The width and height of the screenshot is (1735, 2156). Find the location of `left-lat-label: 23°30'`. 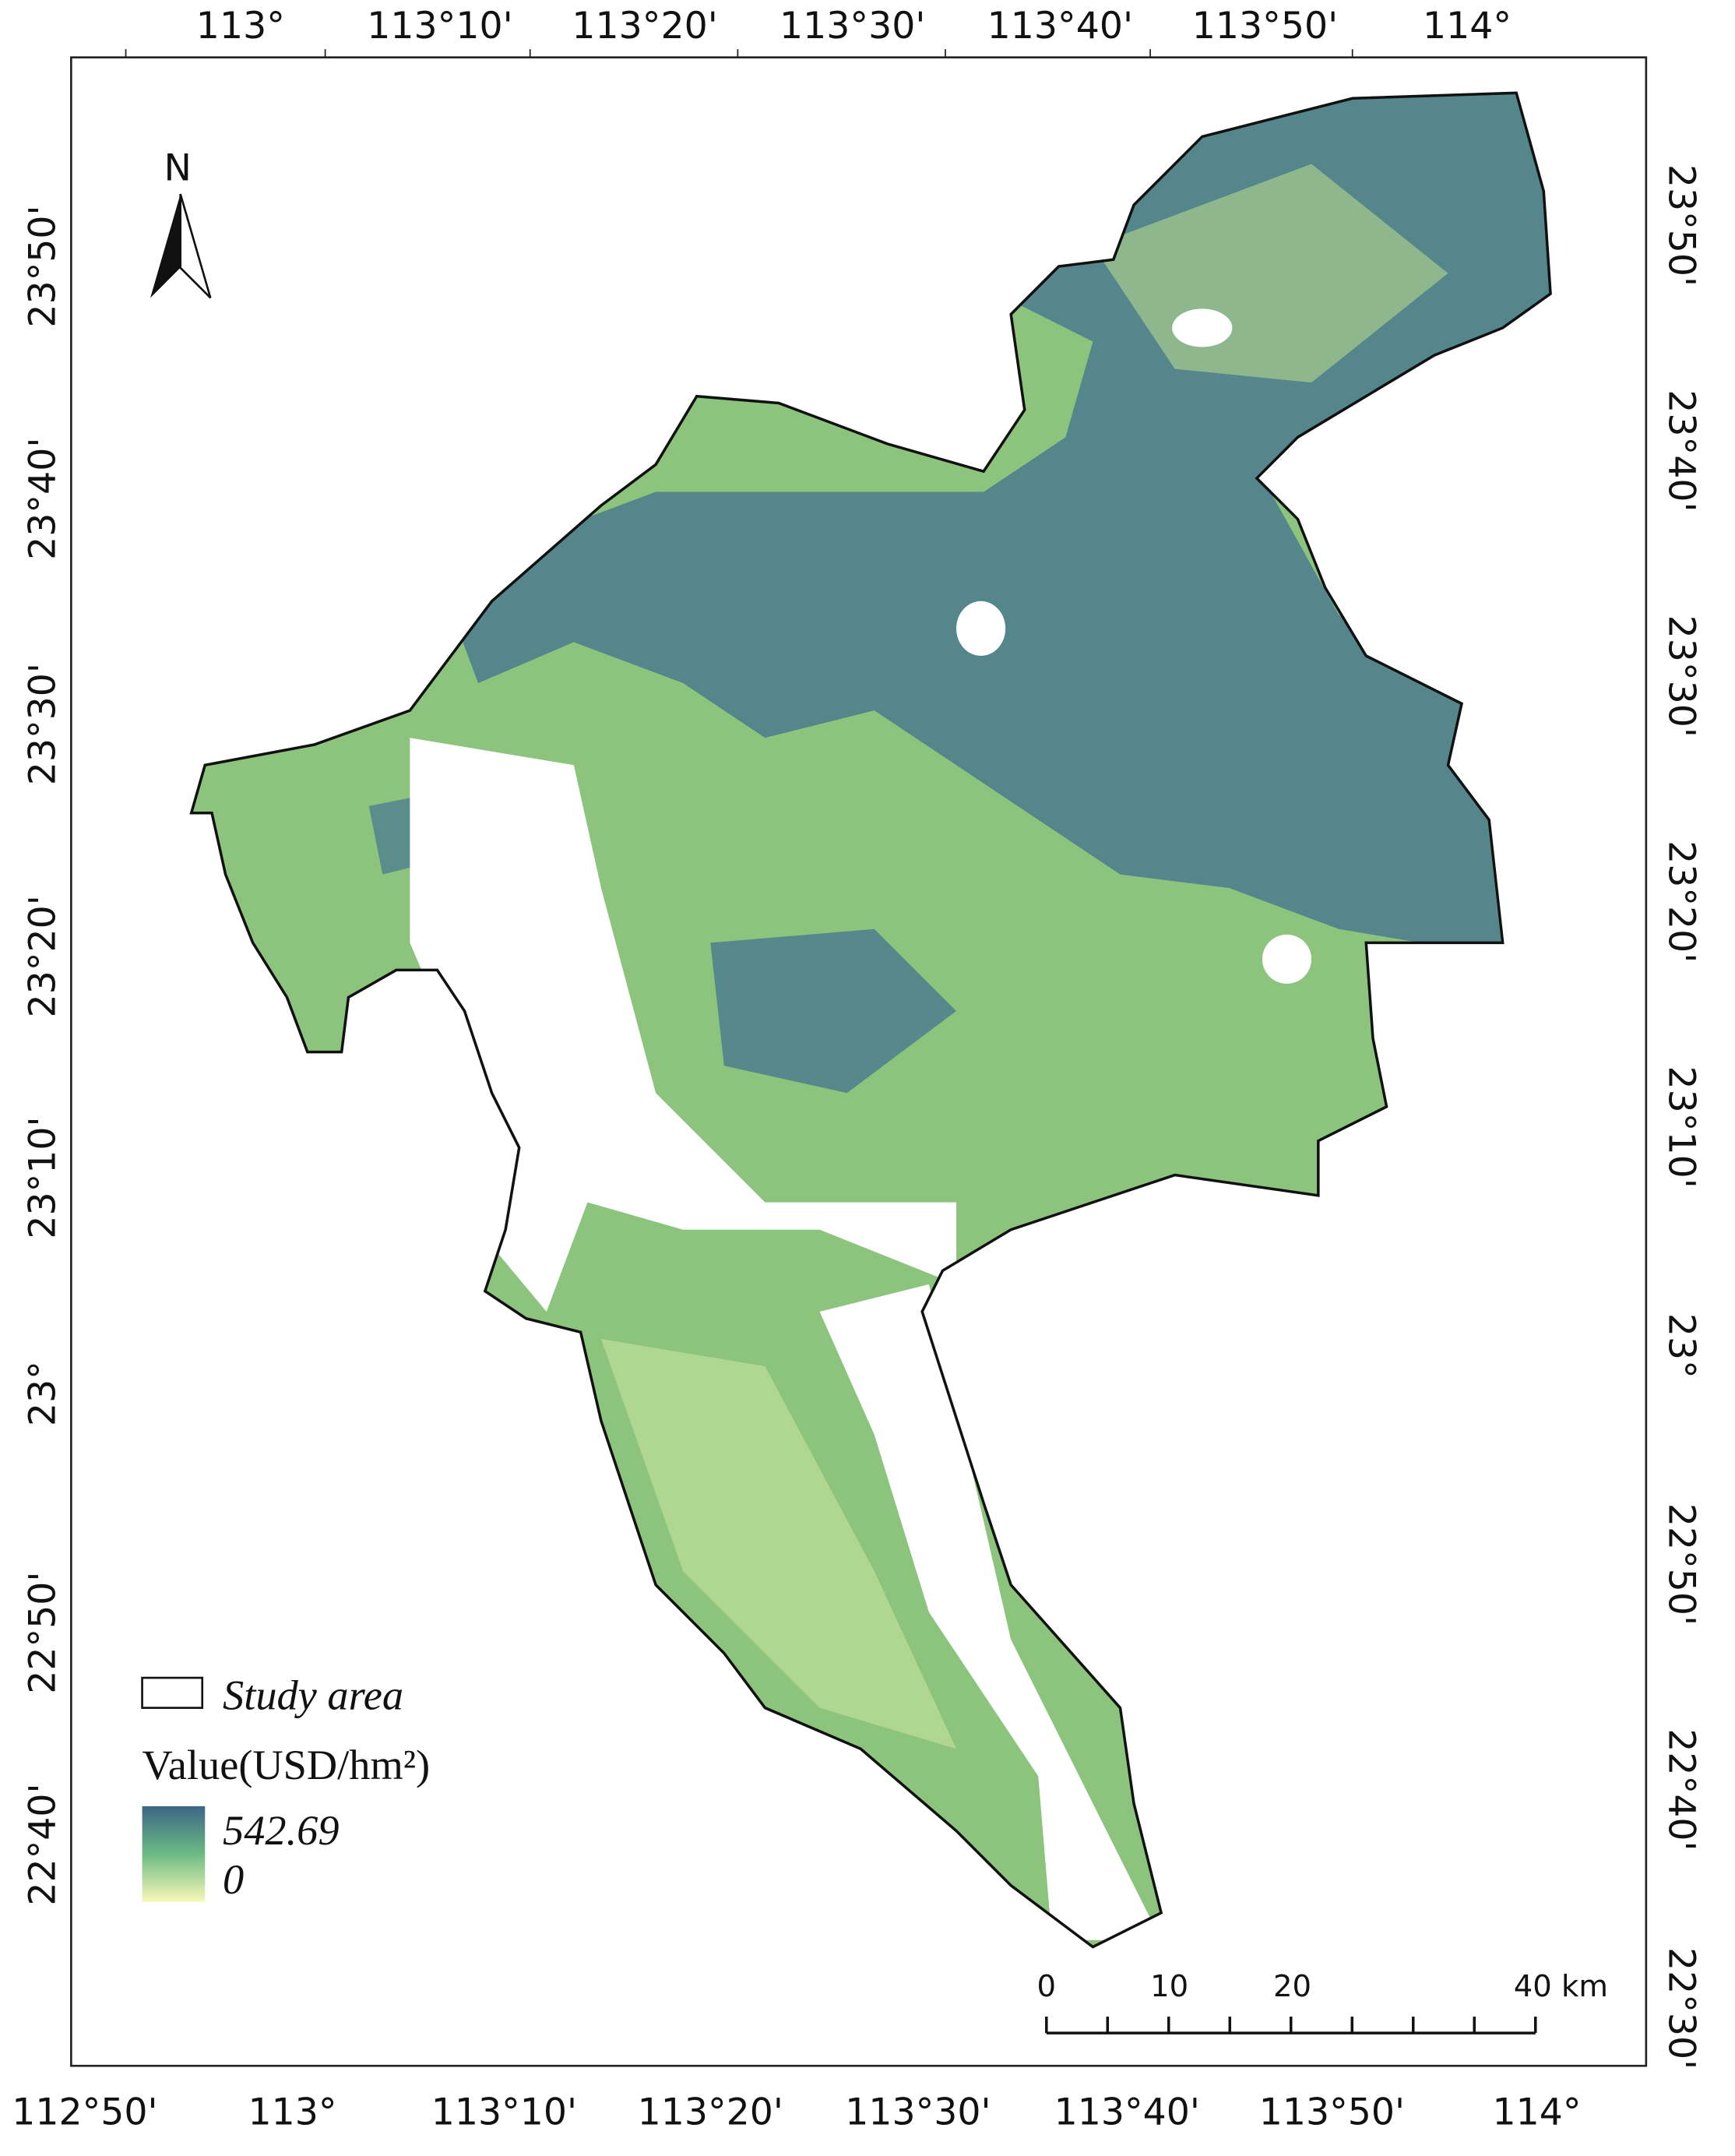

left-lat-label: 23°30' is located at coordinates (42, 724).